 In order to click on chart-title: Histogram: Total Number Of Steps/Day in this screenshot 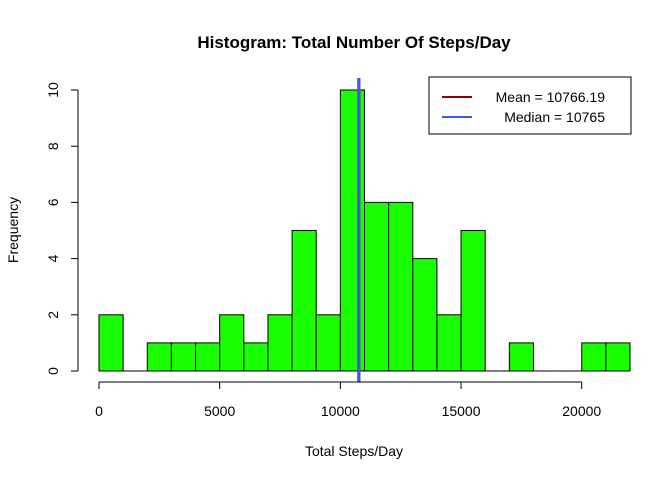, I will do `click(354, 42)`.